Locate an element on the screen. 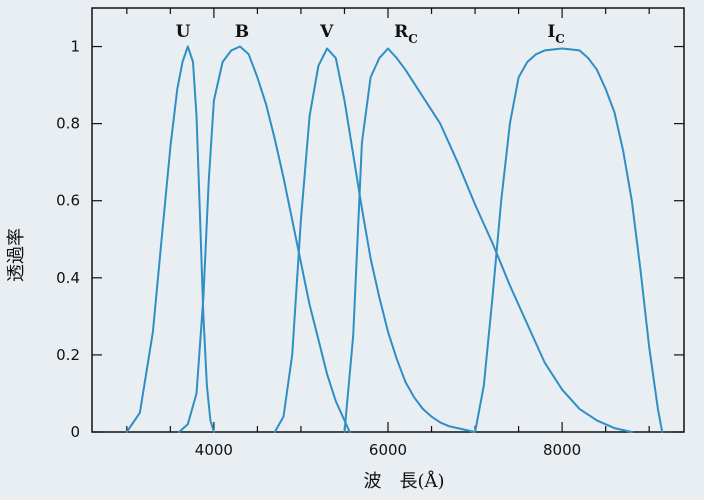 This screenshot has width=704, height=500. x-tick-label: 8000 is located at coordinates (562, 450).